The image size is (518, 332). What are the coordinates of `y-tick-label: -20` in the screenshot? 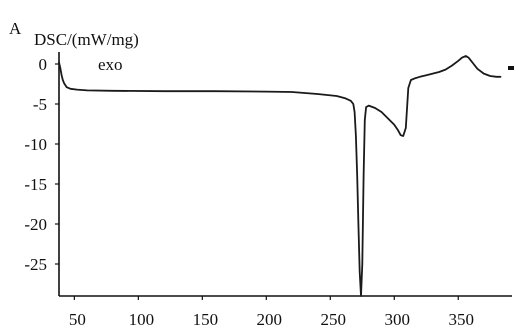 It's located at (35, 224).